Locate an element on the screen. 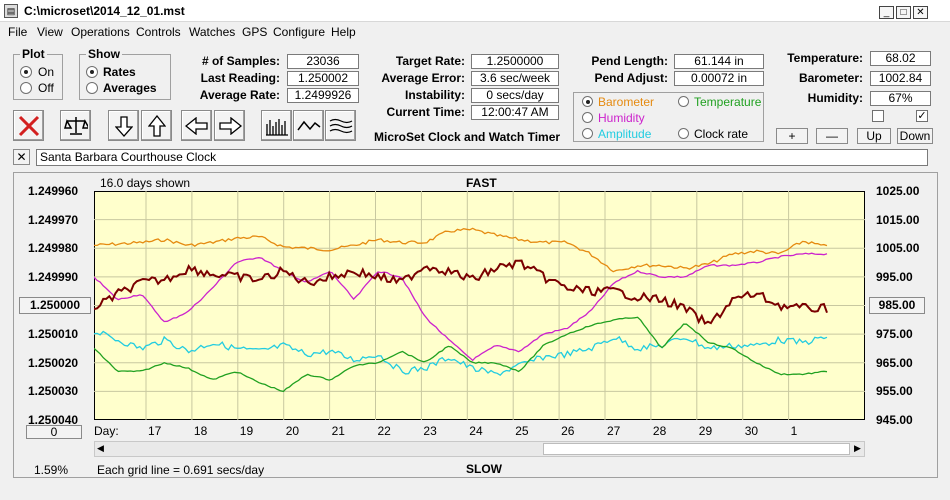  series-line-temperature is located at coordinates (461, 354).